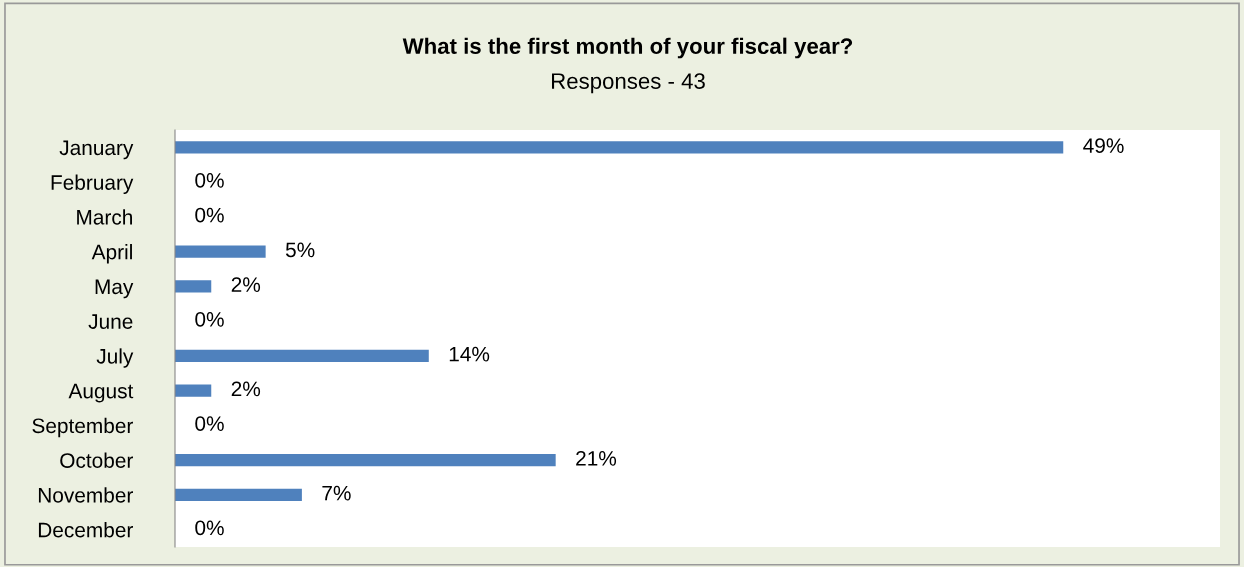 This screenshot has height=567, width=1244. What do you see at coordinates (96, 460) in the screenshot?
I see `y-tick-label: October` at bounding box center [96, 460].